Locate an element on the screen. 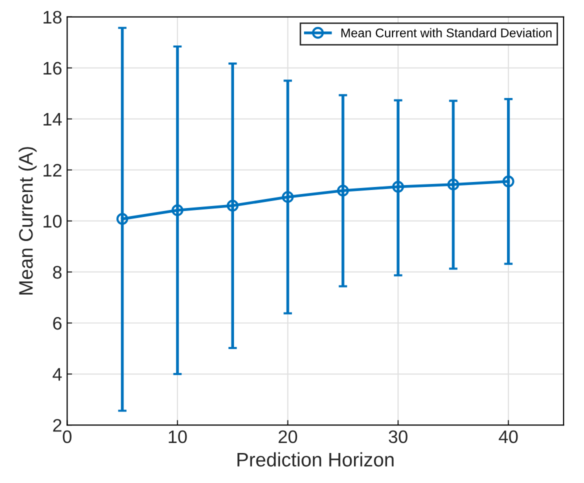 The width and height of the screenshot is (584, 483). y-axis-title: Mean Current (A) is located at coordinates (27, 220).